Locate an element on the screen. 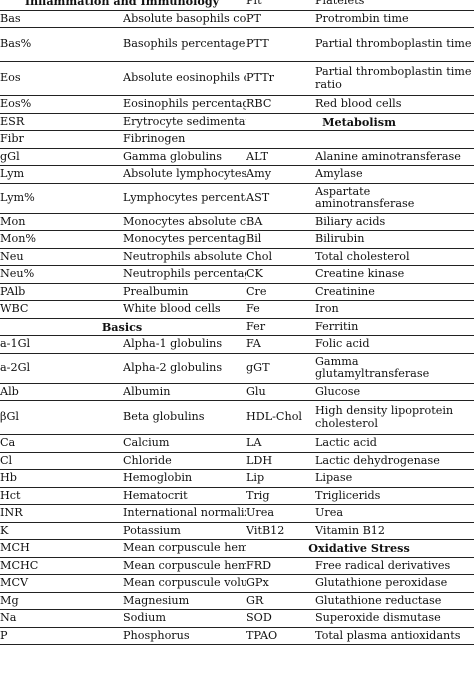 Image resolution: width=474 pixels, height=694 pixels. definition-cell: Amylase is located at coordinates (394, 174).